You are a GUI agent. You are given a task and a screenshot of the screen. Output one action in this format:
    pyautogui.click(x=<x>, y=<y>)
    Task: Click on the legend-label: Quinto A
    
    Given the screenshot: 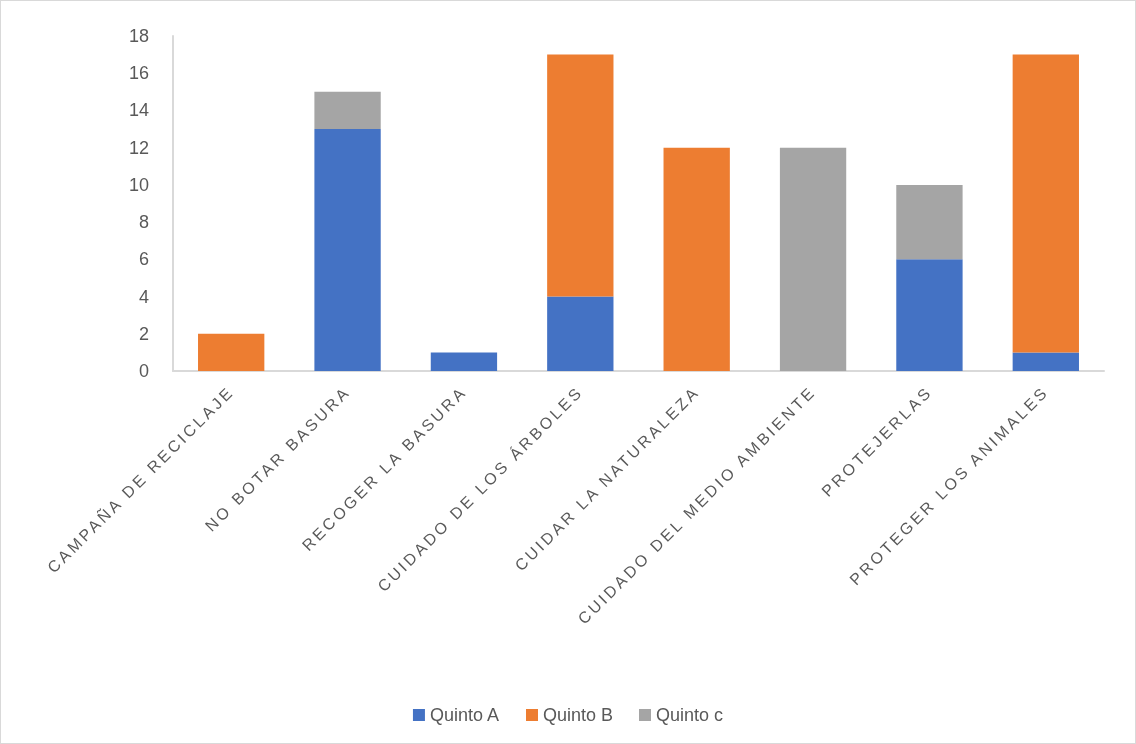 What is the action you would take?
    pyautogui.click(x=464, y=715)
    